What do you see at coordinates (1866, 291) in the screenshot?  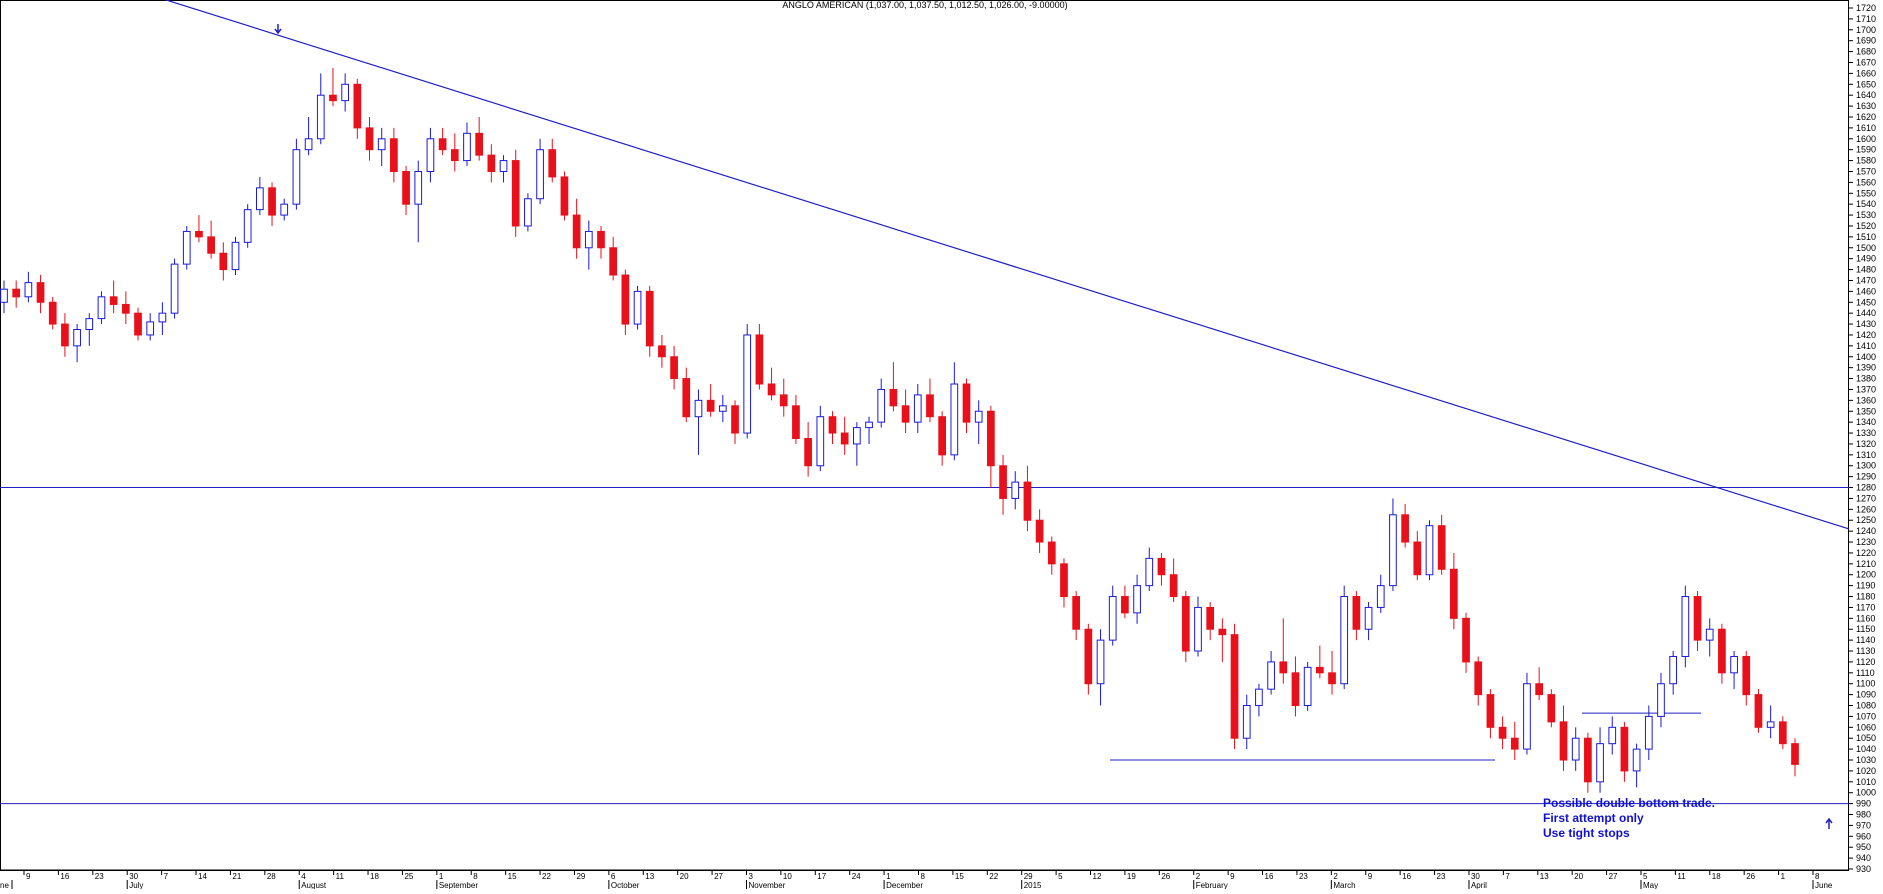 I see `y-tick-label: 1460` at bounding box center [1866, 291].